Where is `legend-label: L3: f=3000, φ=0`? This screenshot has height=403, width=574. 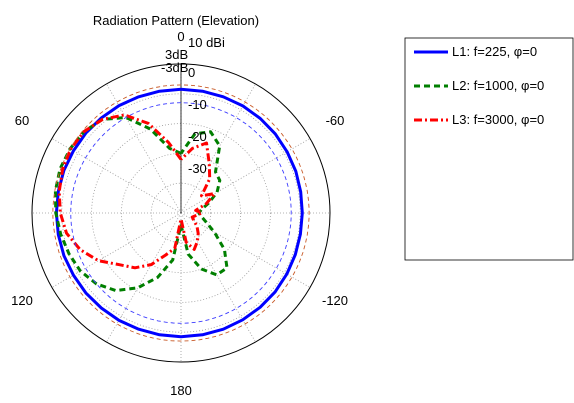
legend-label: L3: f=3000, φ=0 is located at coordinates (498, 119).